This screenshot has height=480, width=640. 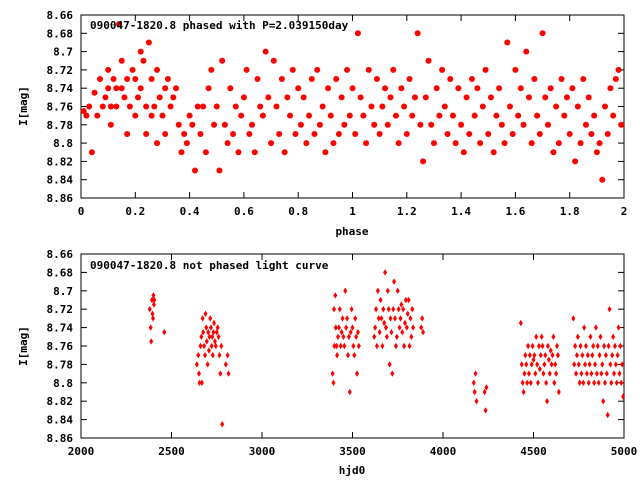 What do you see at coordinates (352, 470) in the screenshot?
I see `x-axis-title: hjd0` at bounding box center [352, 470].